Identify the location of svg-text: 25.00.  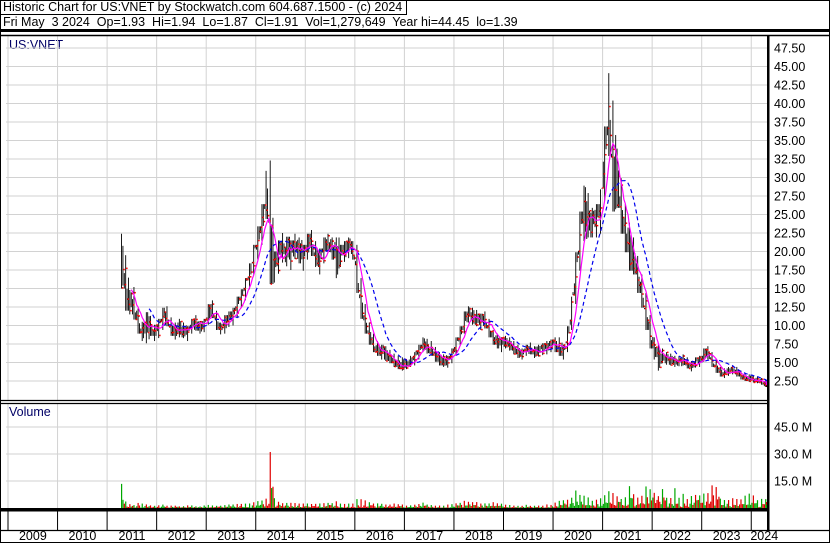
(789, 215).